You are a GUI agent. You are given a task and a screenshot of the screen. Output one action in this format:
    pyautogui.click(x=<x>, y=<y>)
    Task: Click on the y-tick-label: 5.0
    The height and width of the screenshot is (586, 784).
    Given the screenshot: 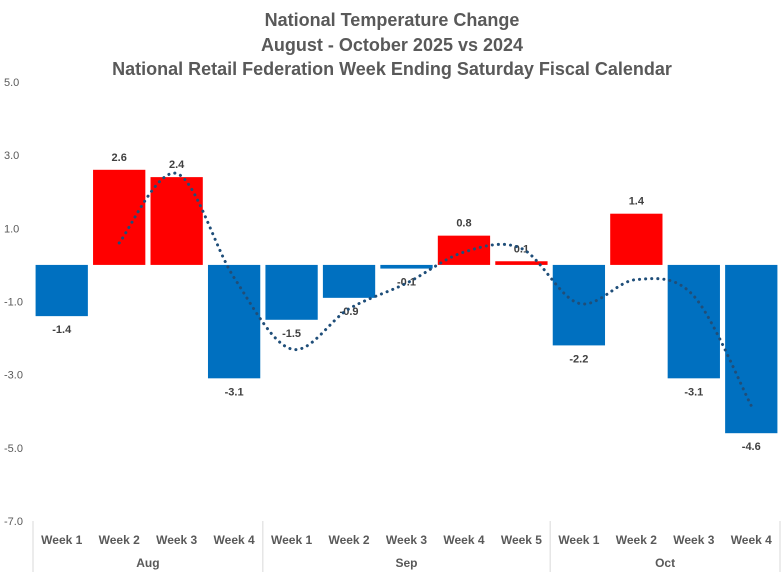 What is the action you would take?
    pyautogui.click(x=11, y=83)
    